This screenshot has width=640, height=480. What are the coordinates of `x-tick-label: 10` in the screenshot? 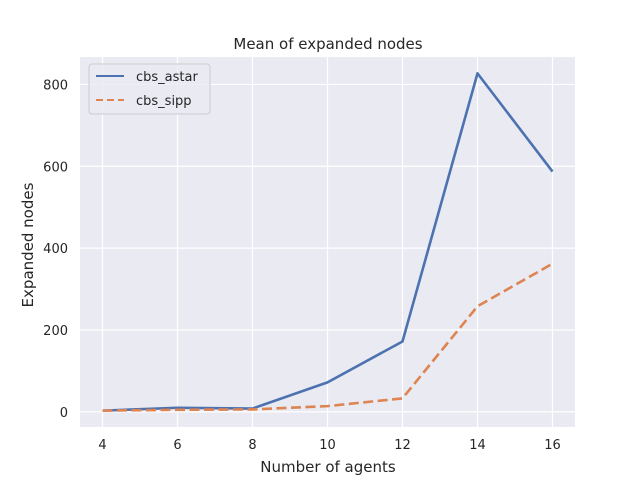 It's located at (327, 445).